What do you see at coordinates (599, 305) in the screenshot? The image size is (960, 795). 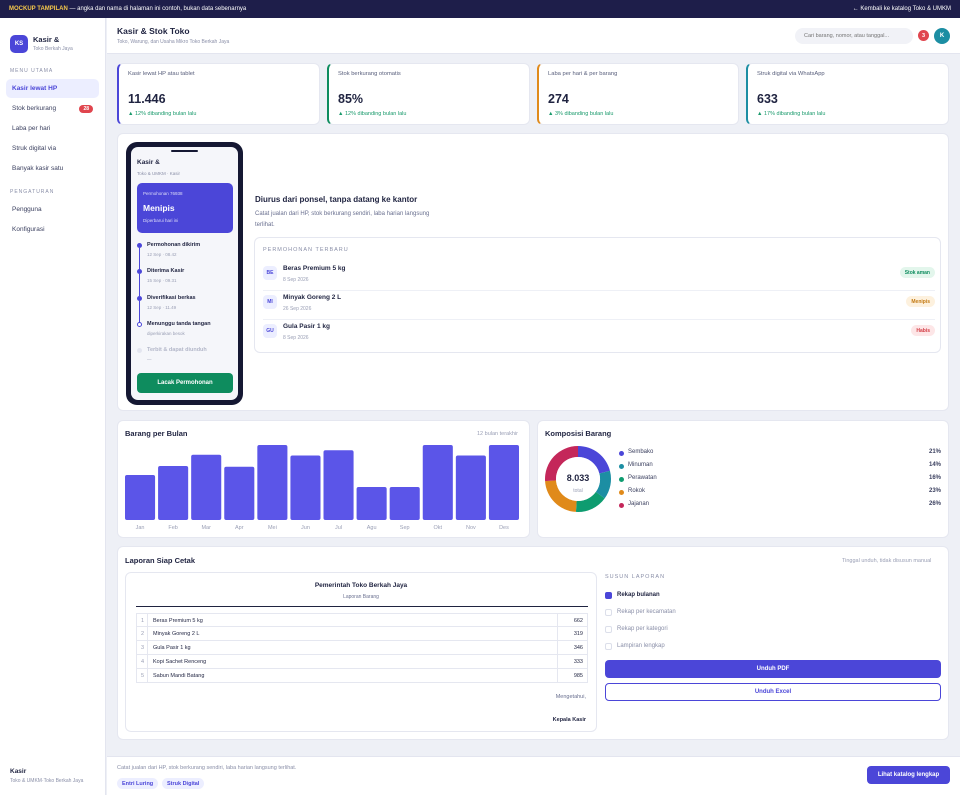 I see `request-row: MI Minyak Goreng 2 L 26 Sep 2026 Menipis` at bounding box center [599, 305].